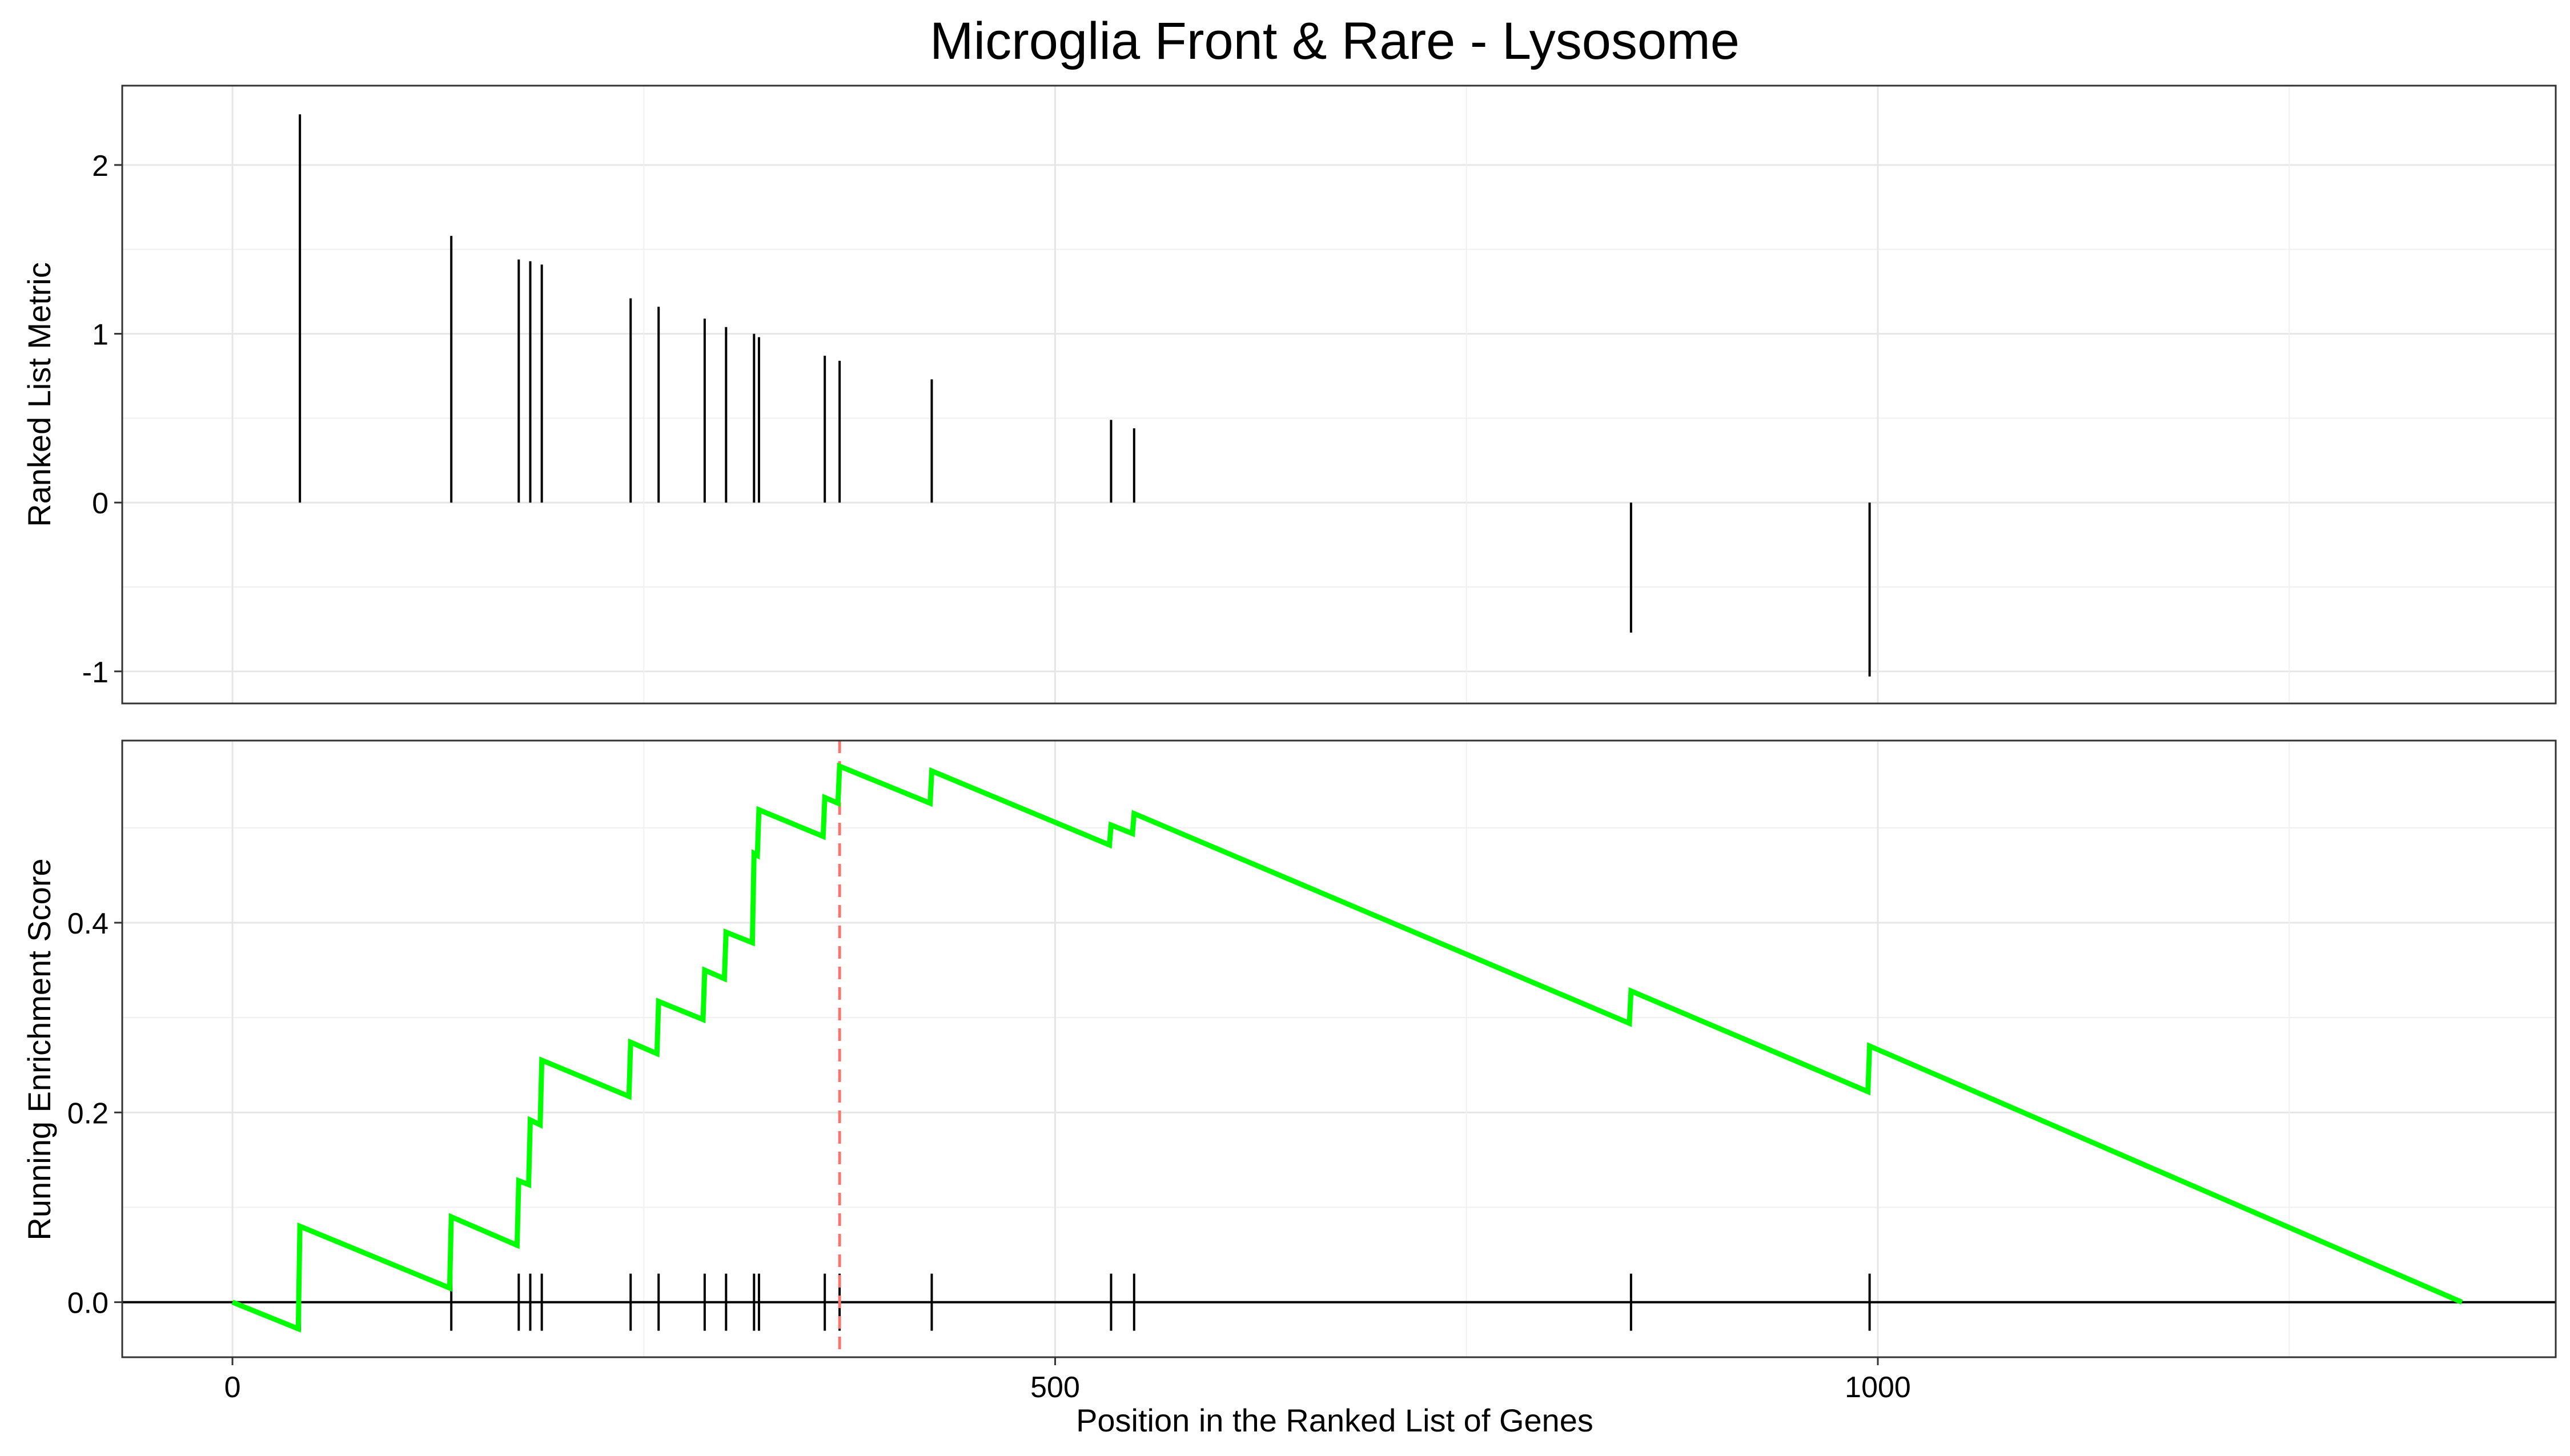  I want to click on top-y-axis-label: Ranked List Metric, so click(39, 394).